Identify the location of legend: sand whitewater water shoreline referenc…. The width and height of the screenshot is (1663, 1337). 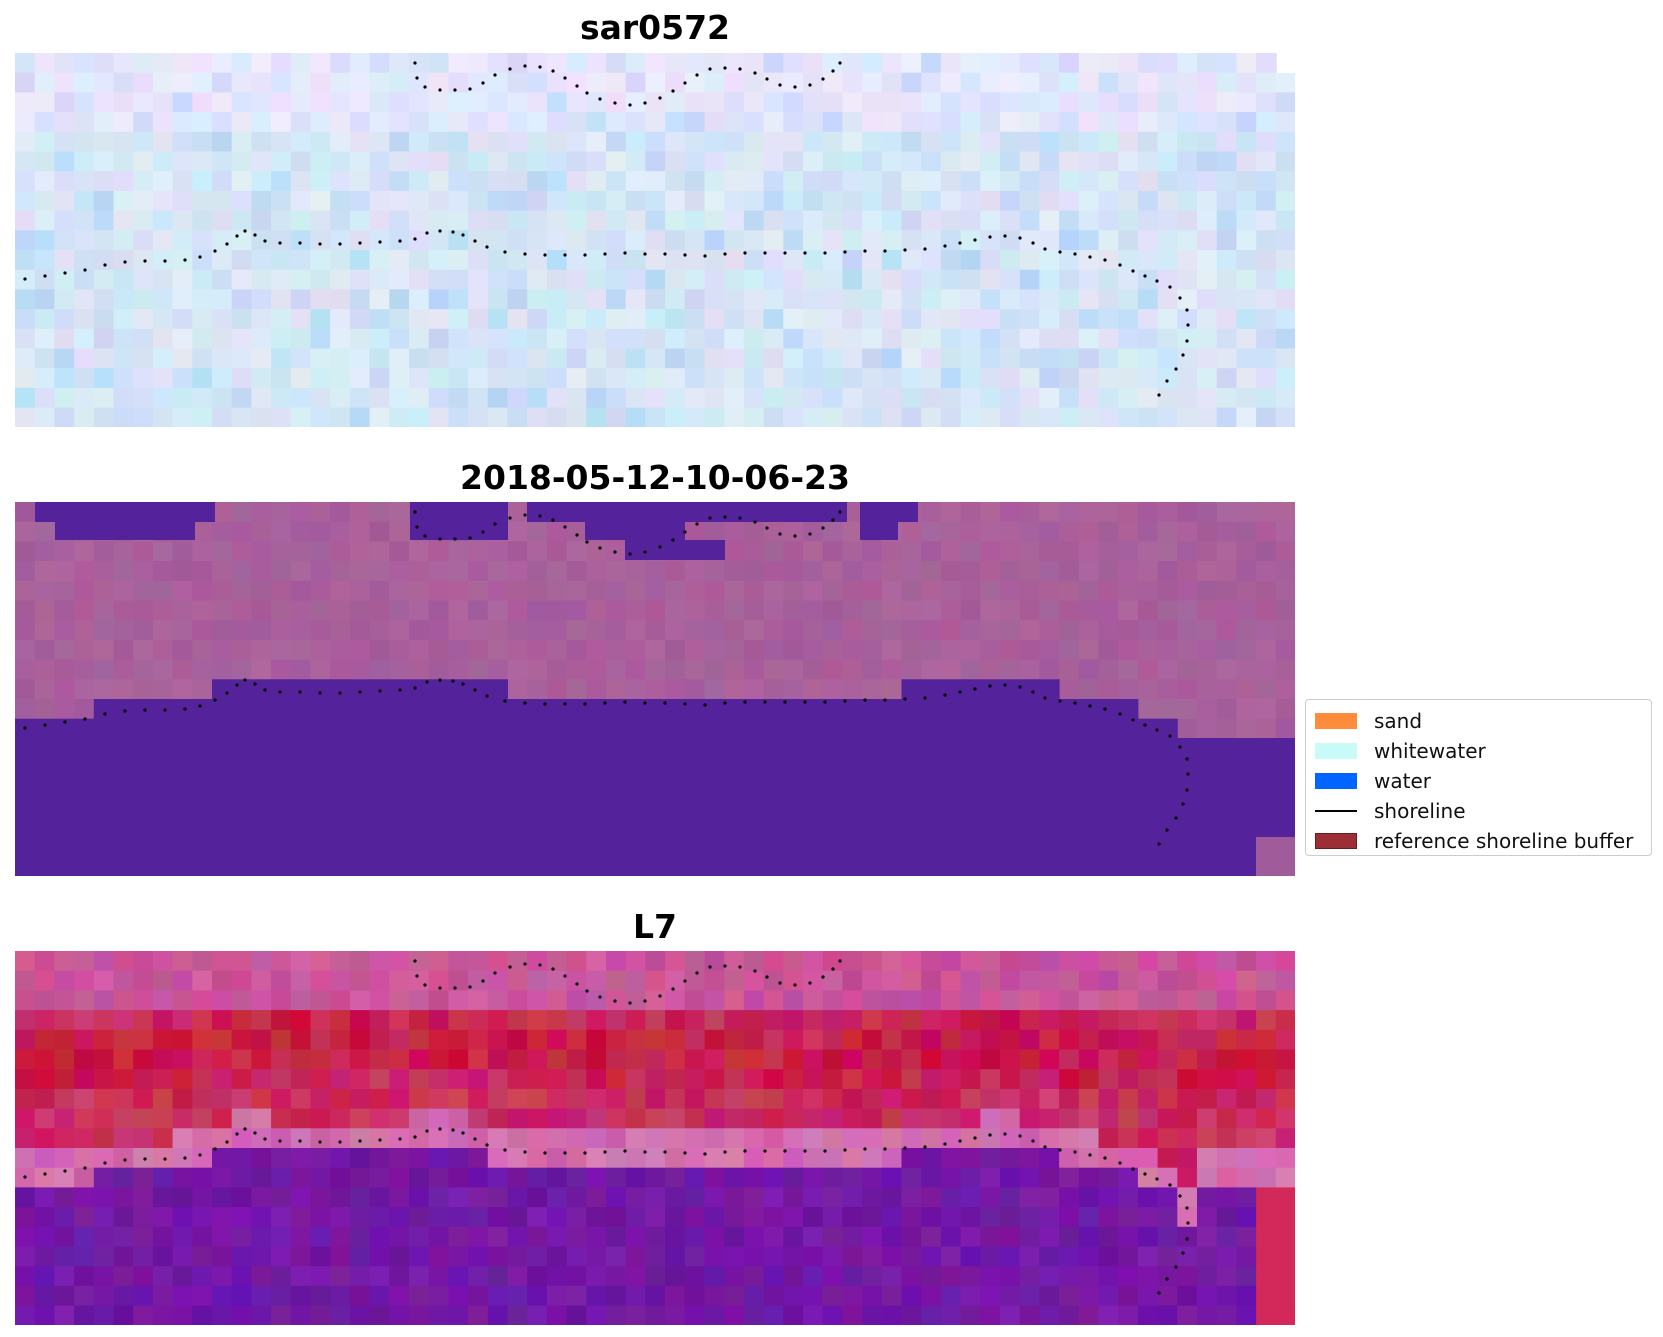
(1478, 777).